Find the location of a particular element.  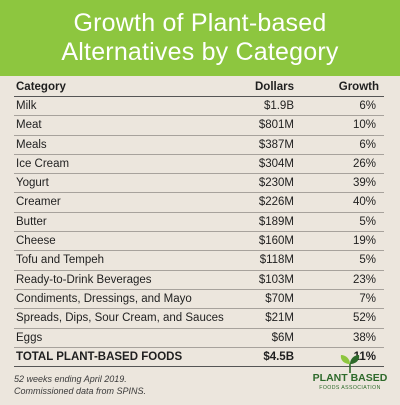

growth-cell: 38% is located at coordinates (364, 337).